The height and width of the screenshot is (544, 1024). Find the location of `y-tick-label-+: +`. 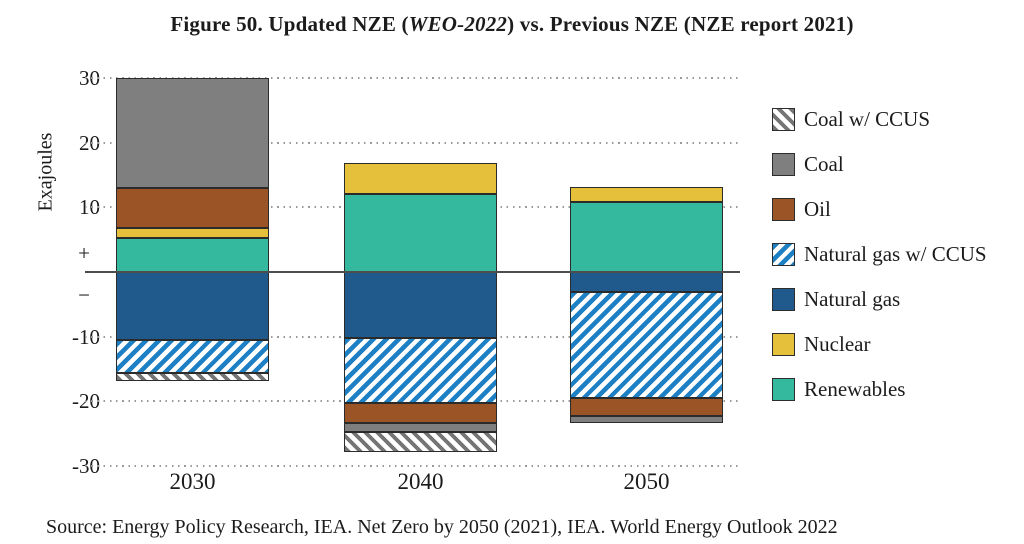

y-tick-label-+: + is located at coordinates (84, 253).